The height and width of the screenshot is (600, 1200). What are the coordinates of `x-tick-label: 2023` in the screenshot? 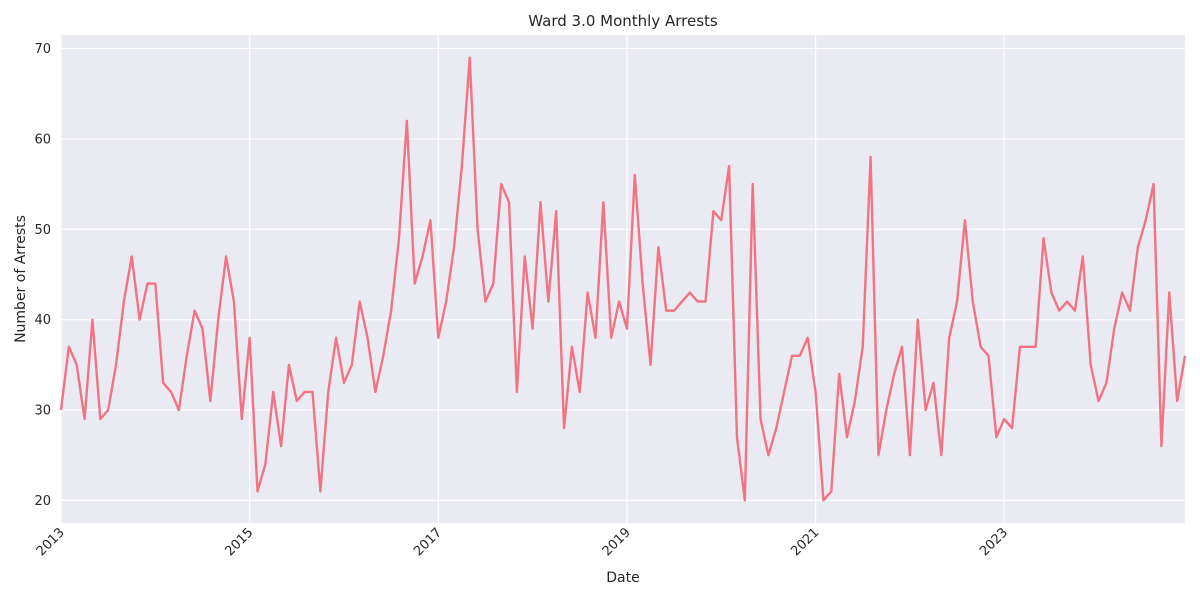 It's located at (994, 542).